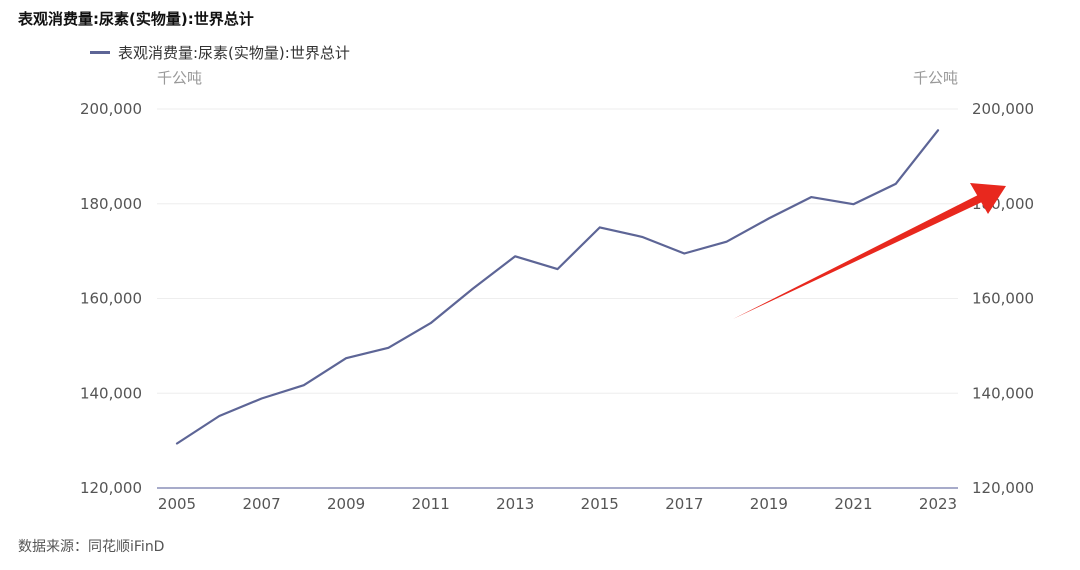 This screenshot has width=1080, height=570. I want to click on y-tick-label-left: 160,000, so click(111, 299).